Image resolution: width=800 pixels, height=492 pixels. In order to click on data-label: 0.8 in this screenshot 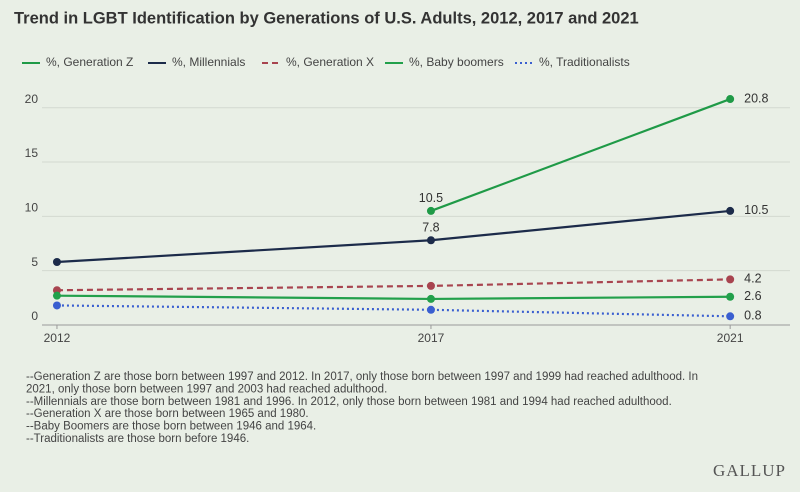, I will do `click(752, 316)`.